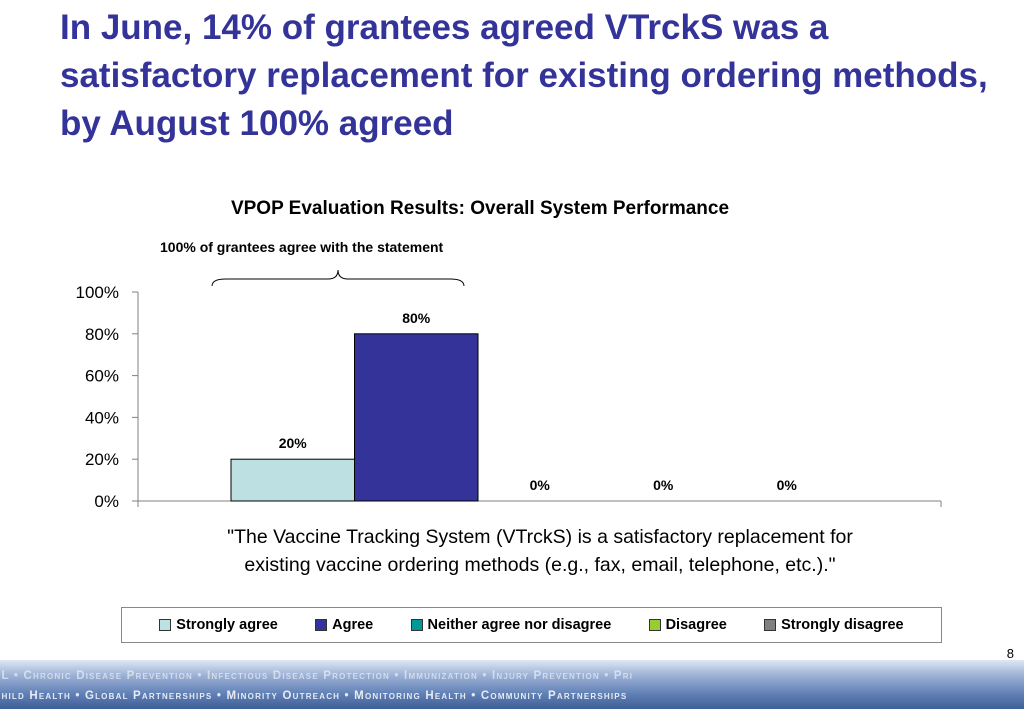 This screenshot has height=709, width=1024. I want to click on data-label: 80%, so click(416, 318).